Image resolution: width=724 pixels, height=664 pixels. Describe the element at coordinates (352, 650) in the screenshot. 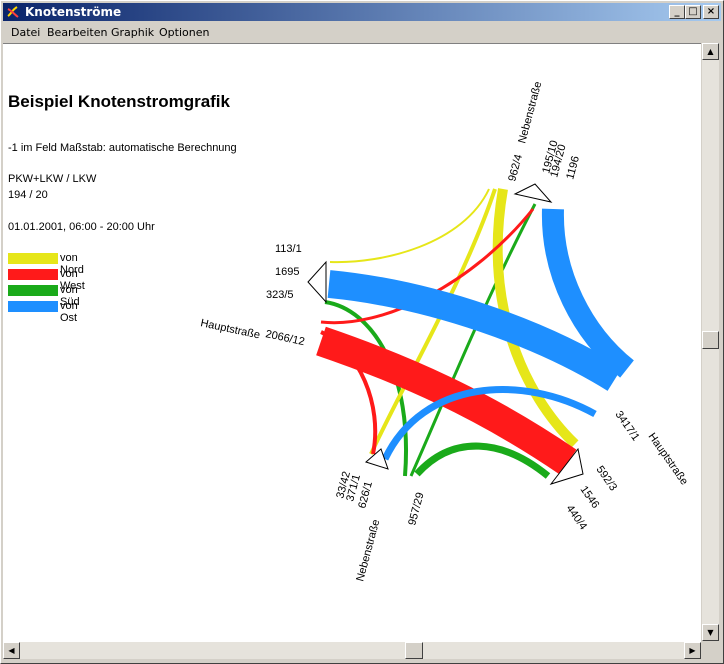

I see `horizontal-scrollbar: ◀ ▶` at that location.